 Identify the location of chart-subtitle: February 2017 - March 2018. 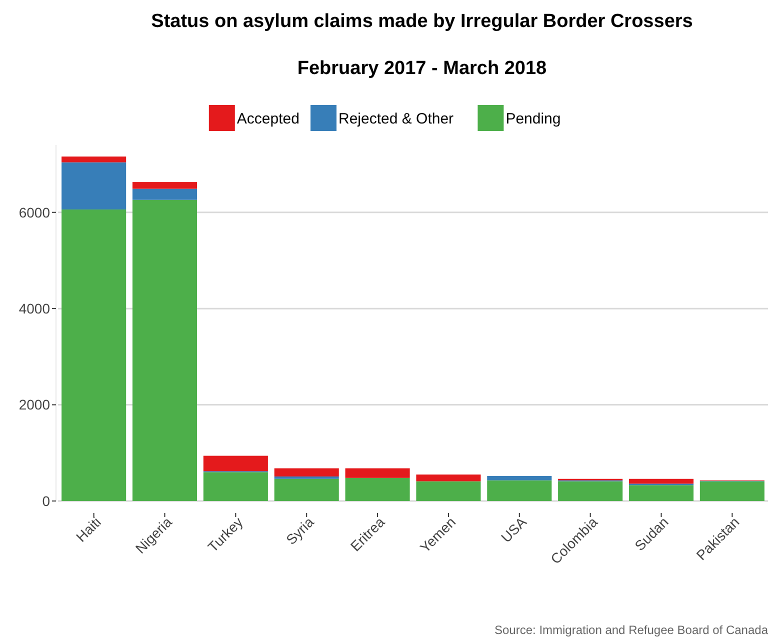
(422, 68).